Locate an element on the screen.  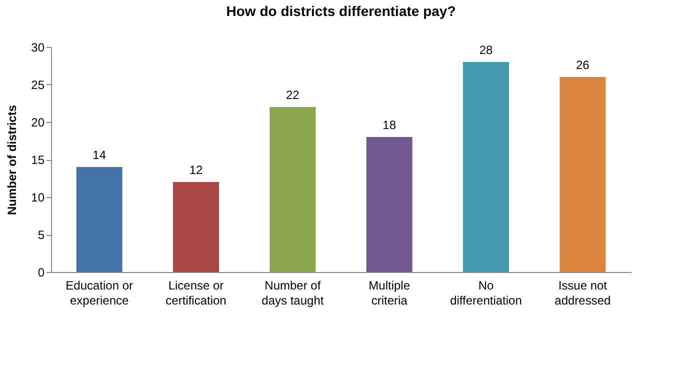
y-tick-label: 10 is located at coordinates (38, 197).